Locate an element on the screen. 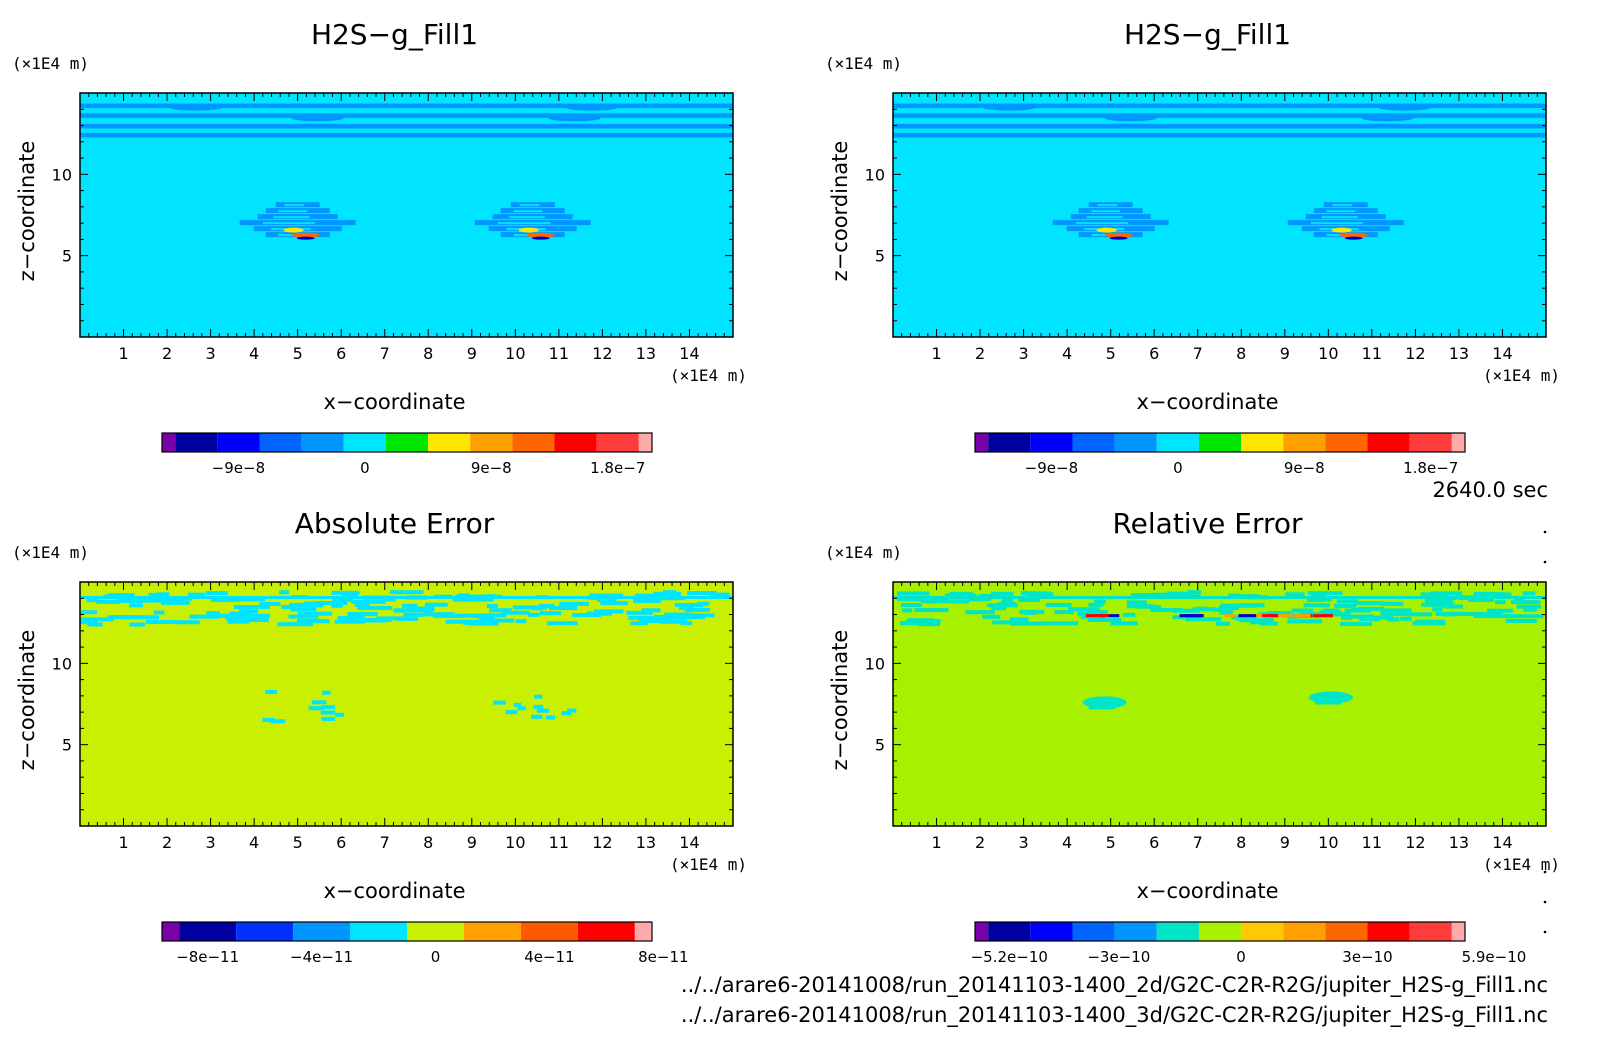 The image size is (1604, 1054). plume-base is located at coordinates (540, 238).